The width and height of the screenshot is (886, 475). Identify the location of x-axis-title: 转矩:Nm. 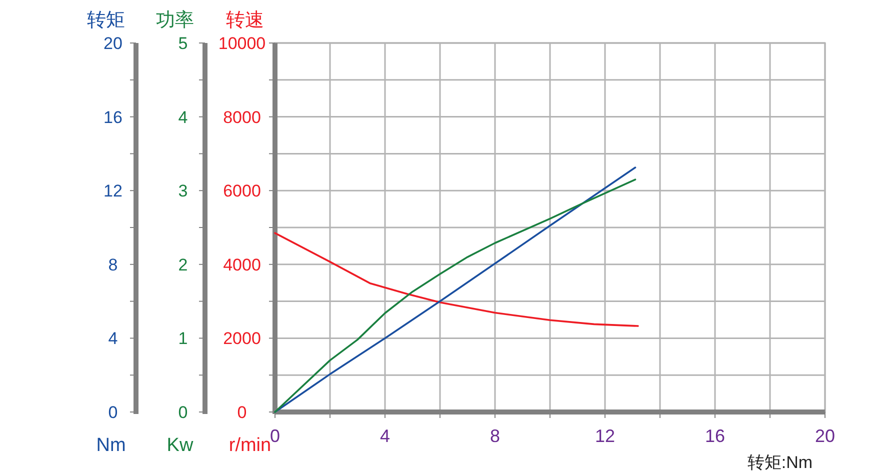
(780, 462).